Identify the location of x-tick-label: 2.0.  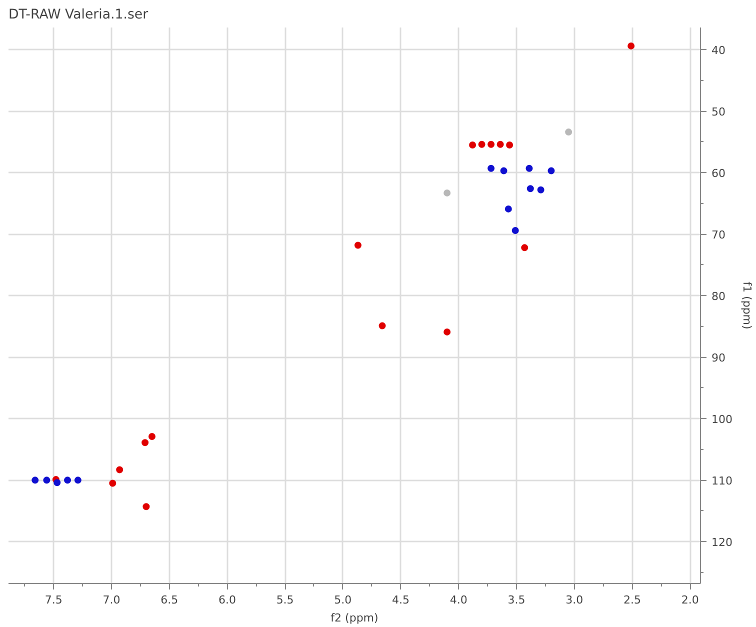
(690, 600).